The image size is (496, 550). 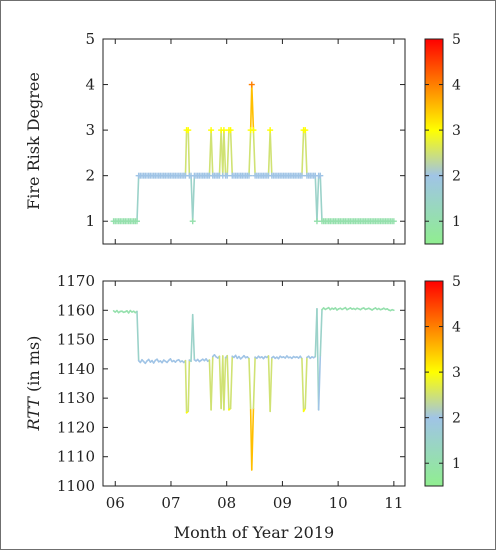 I want to click on x-tick-label: 11, so click(x=393, y=503).